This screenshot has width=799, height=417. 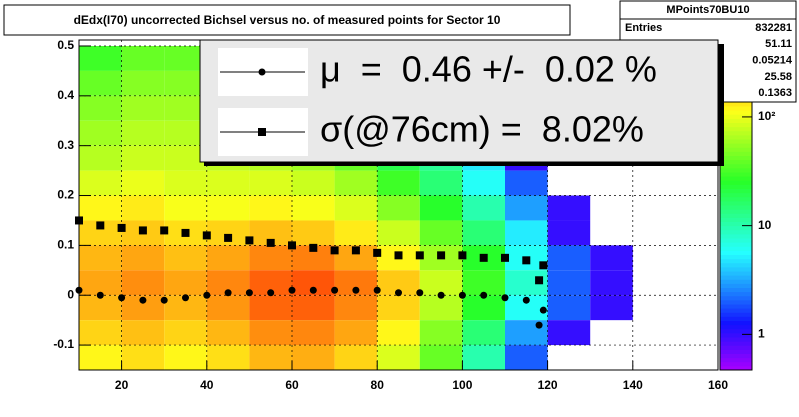 What do you see at coordinates (488, 69) in the screenshot?
I see `legend-label: μ = 0.46 +/- 0.02 %` at bounding box center [488, 69].